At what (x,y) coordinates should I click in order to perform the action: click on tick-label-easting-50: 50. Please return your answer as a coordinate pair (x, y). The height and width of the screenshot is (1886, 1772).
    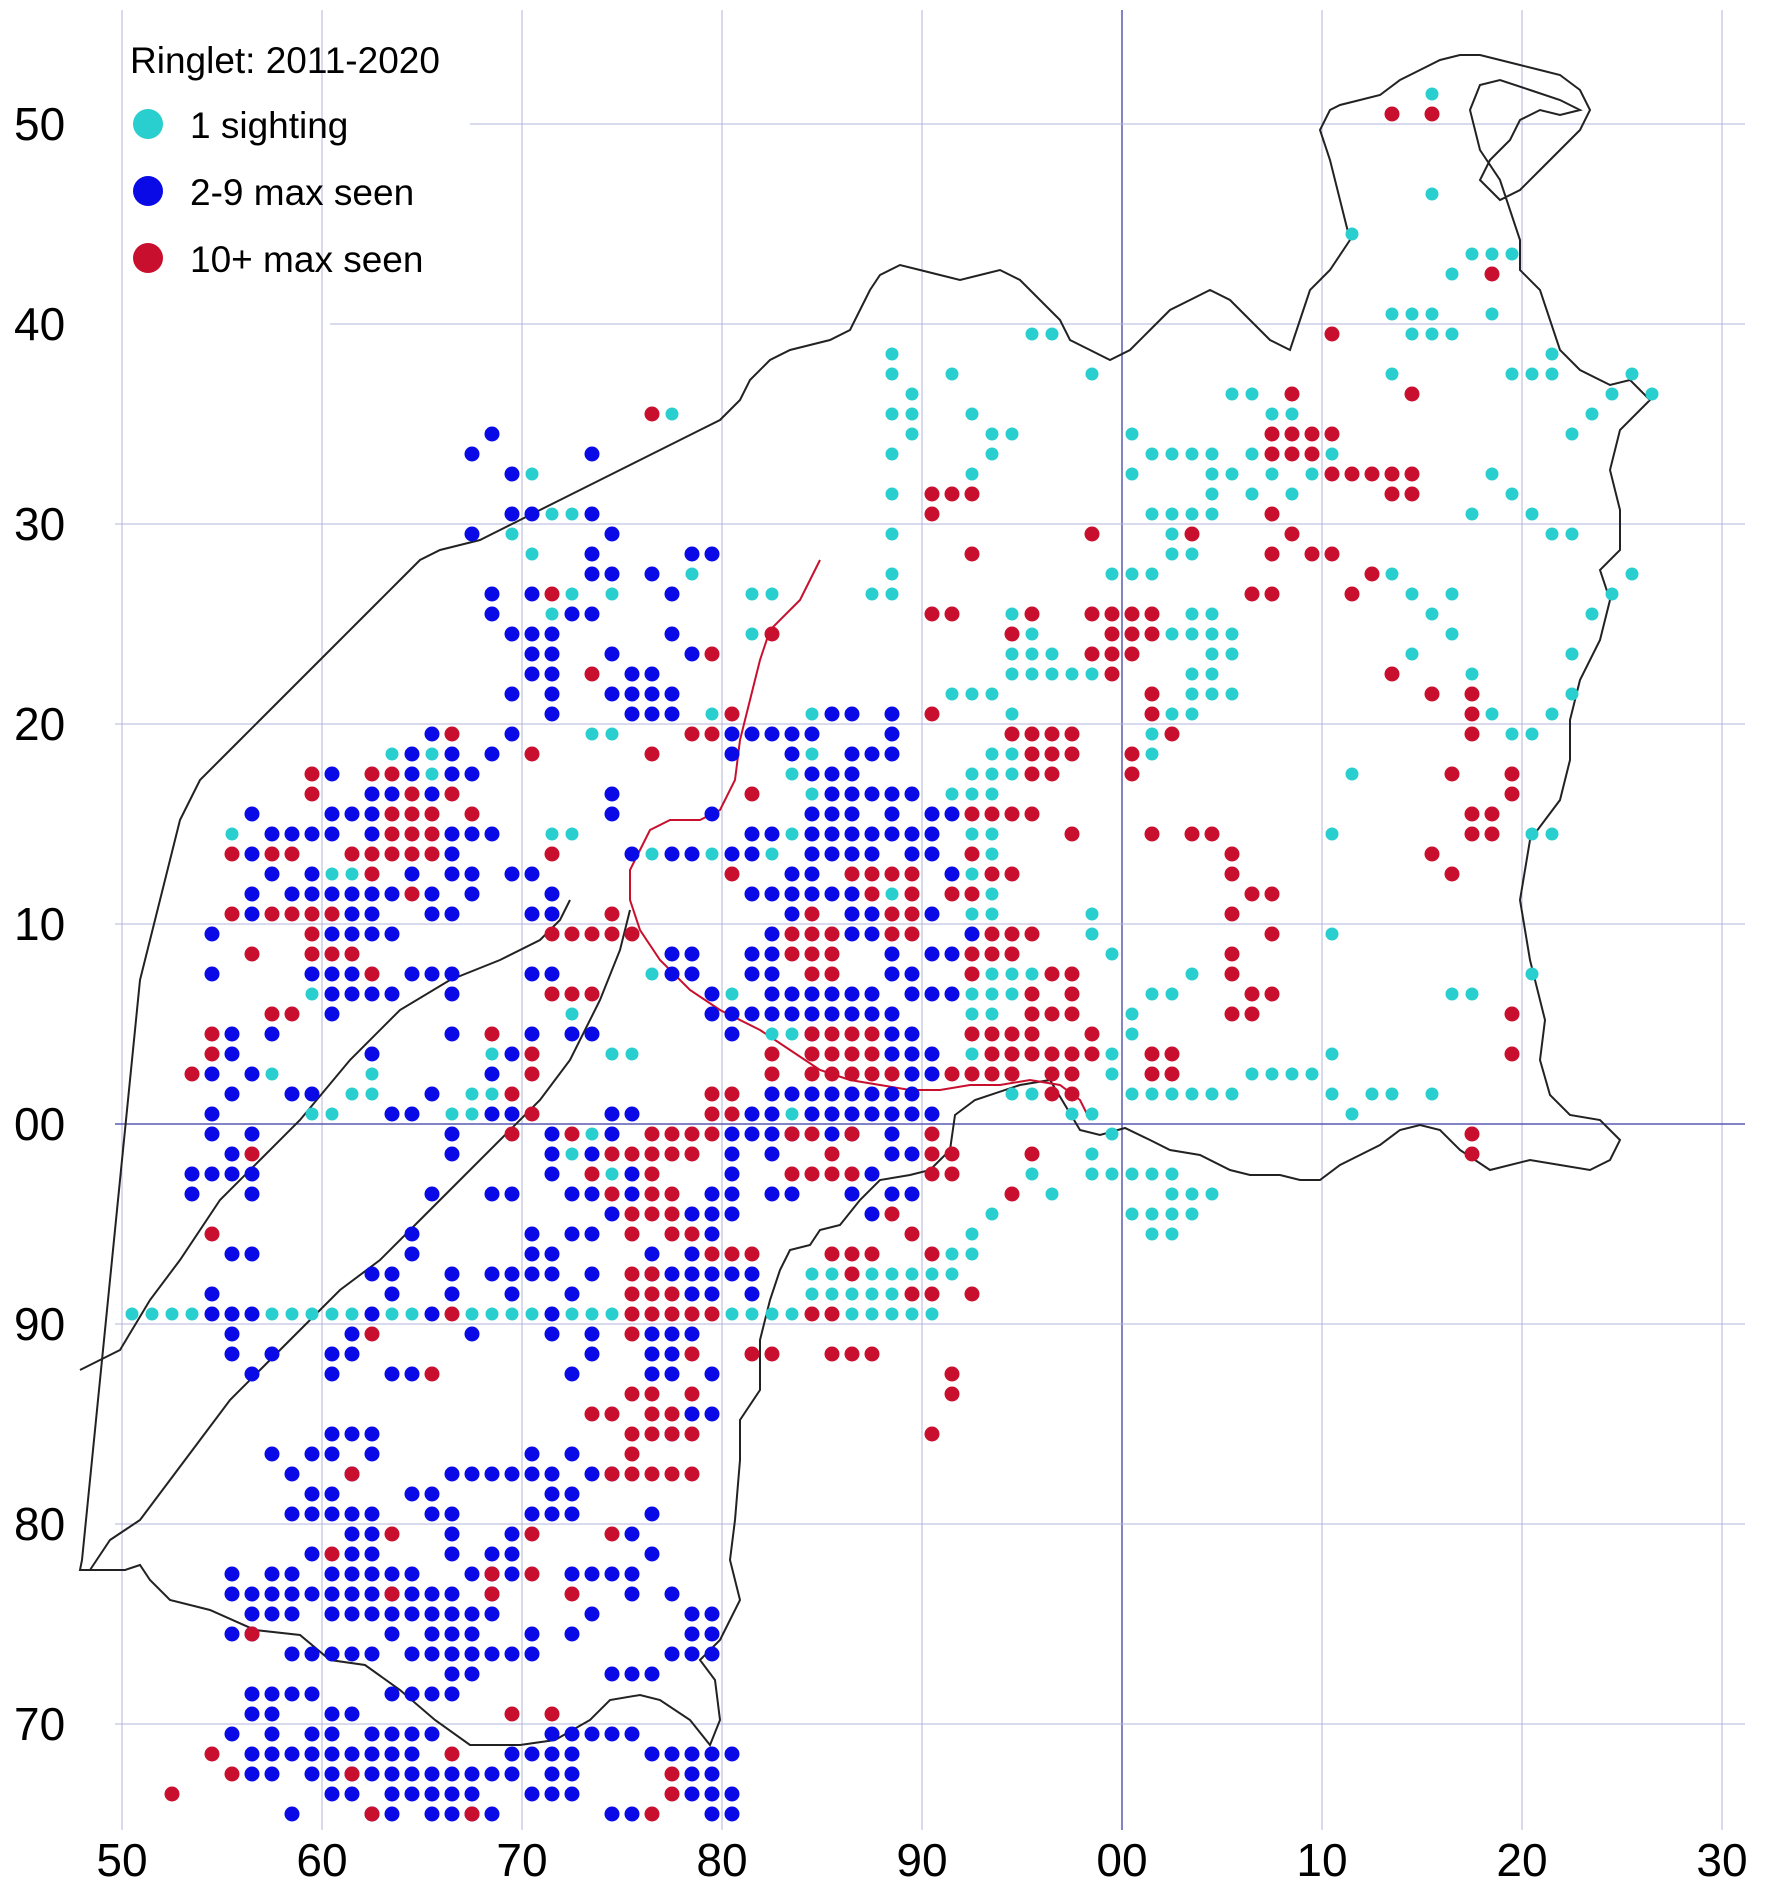
    Looking at the image, I should click on (121, 1860).